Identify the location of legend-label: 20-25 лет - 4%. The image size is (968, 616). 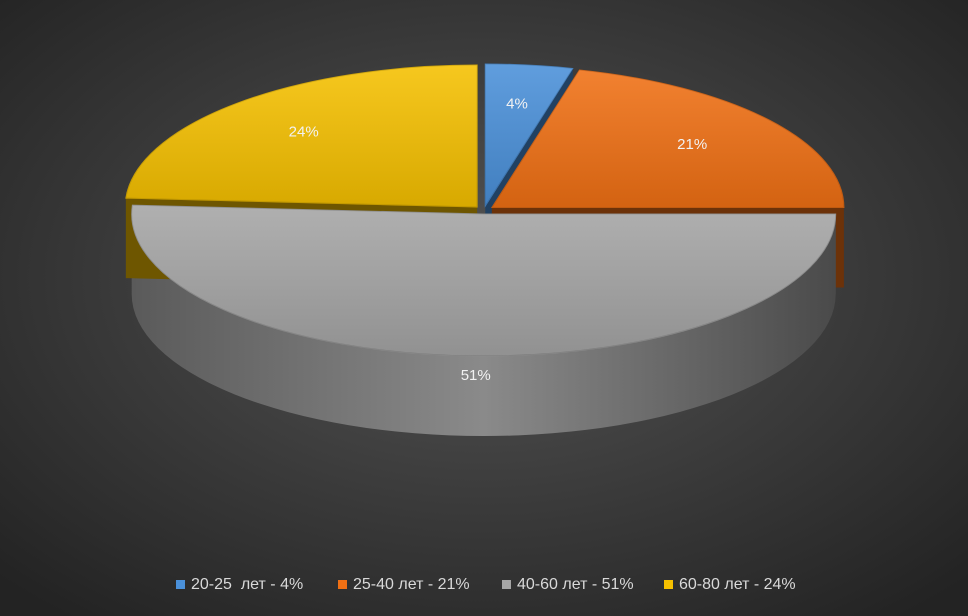
(247, 584).